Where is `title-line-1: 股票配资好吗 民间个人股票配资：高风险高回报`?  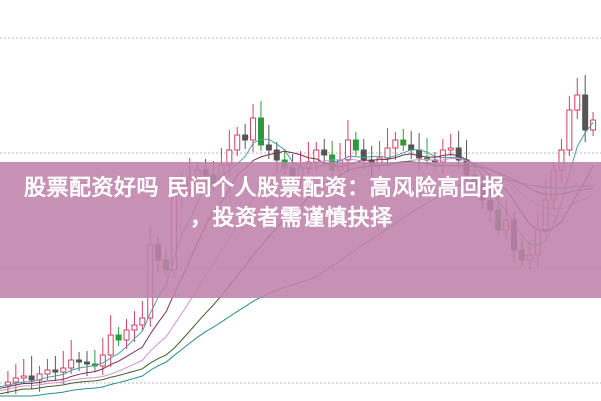 title-line-1: 股票配资好吗 民间个人股票配资：高风险高回报 is located at coordinates (264, 188).